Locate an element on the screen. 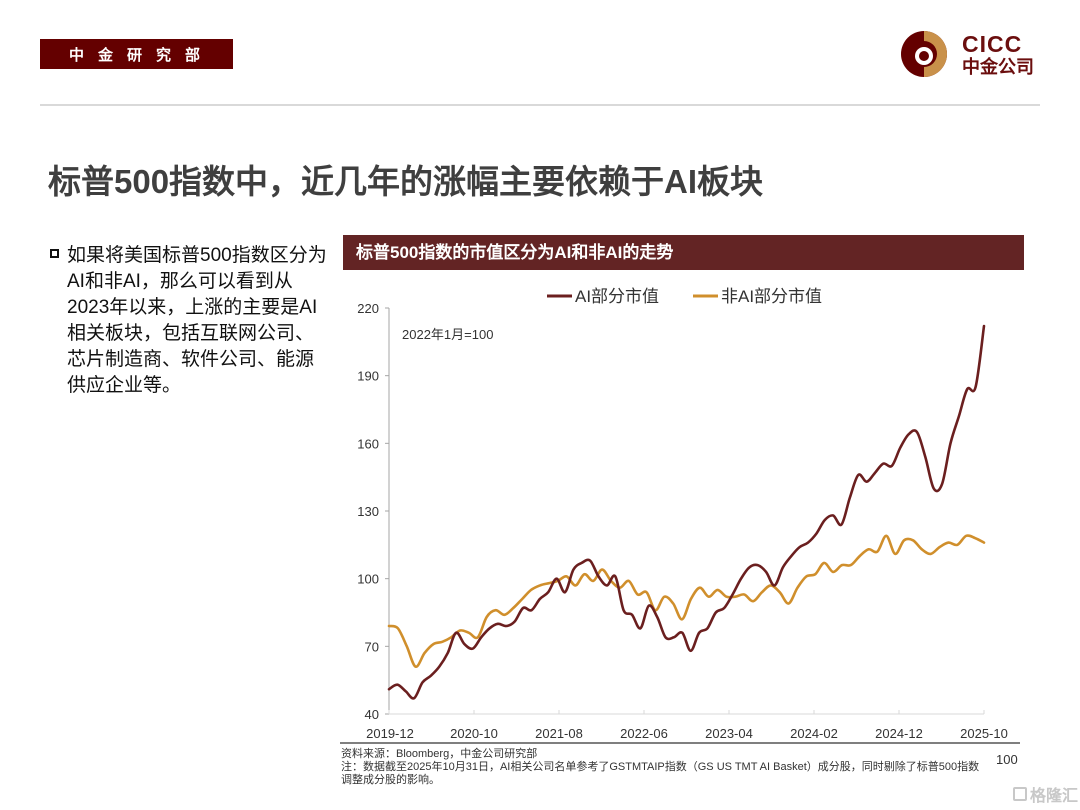 The width and height of the screenshot is (1080, 810). chart-legend: AI部分市值 非AI部分市值 is located at coordinates (684, 296).